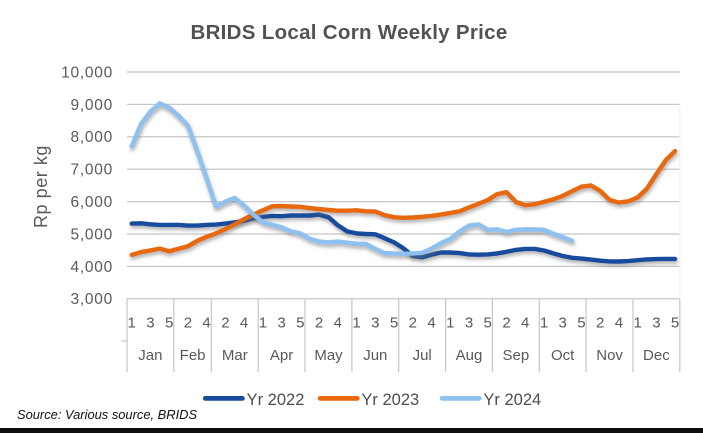 The width and height of the screenshot is (703, 433). Describe the element at coordinates (516, 355) in the screenshot. I see `svg-text: Sep` at that location.